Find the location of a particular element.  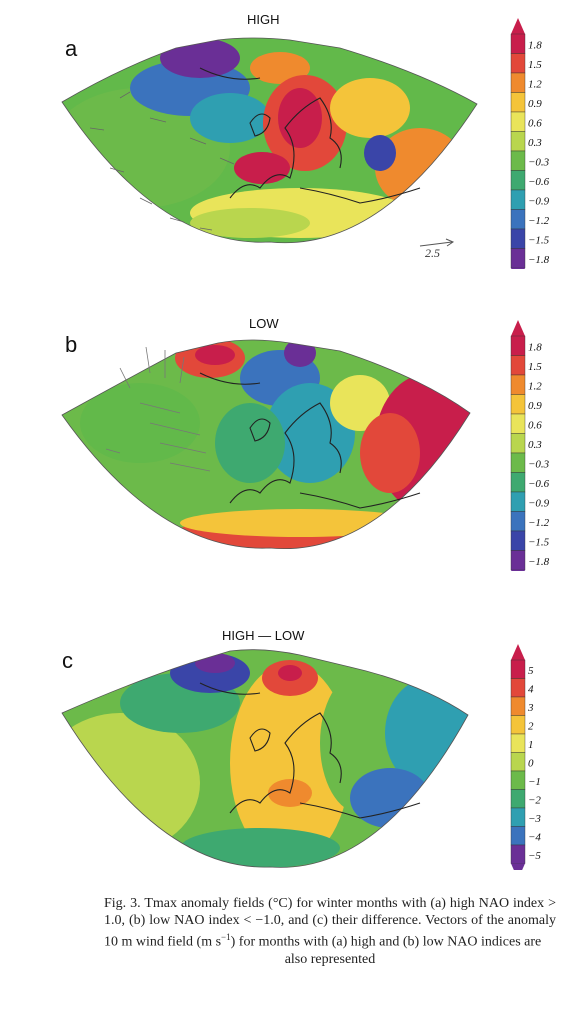

panel-c-letter: c is located at coordinates (67, 660).